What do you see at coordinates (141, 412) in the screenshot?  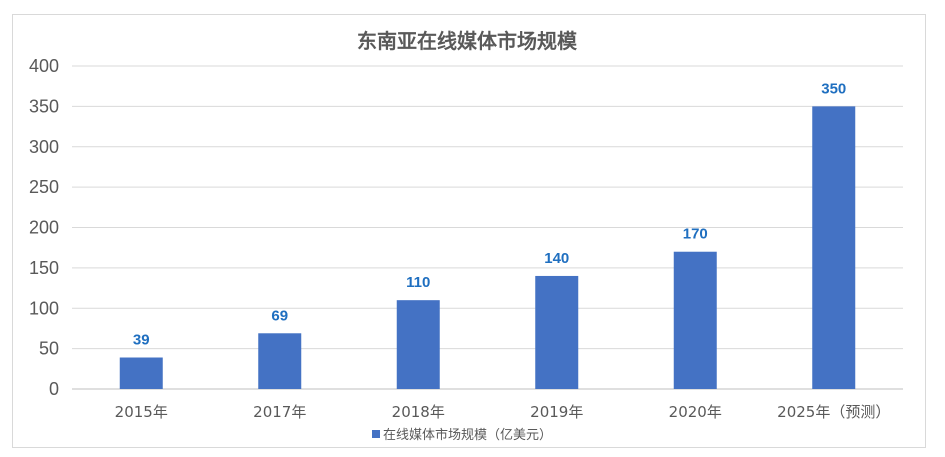 I see `x-tick-label: 2015年` at bounding box center [141, 412].